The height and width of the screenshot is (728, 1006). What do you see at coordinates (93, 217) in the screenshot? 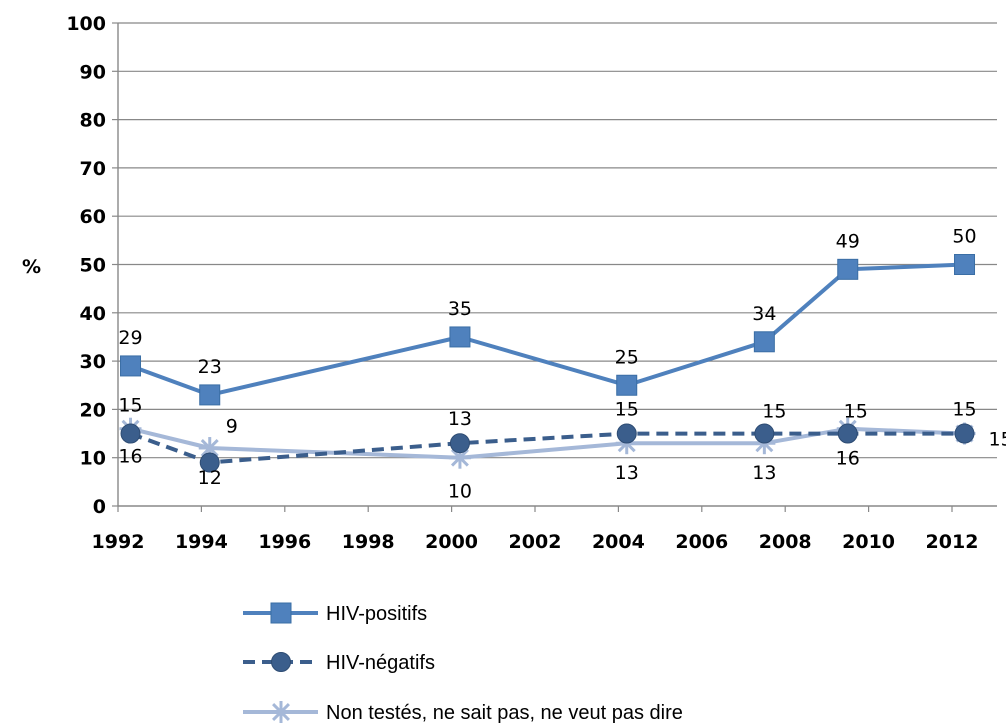
I see `y-tick-label: 60` at bounding box center [93, 217].